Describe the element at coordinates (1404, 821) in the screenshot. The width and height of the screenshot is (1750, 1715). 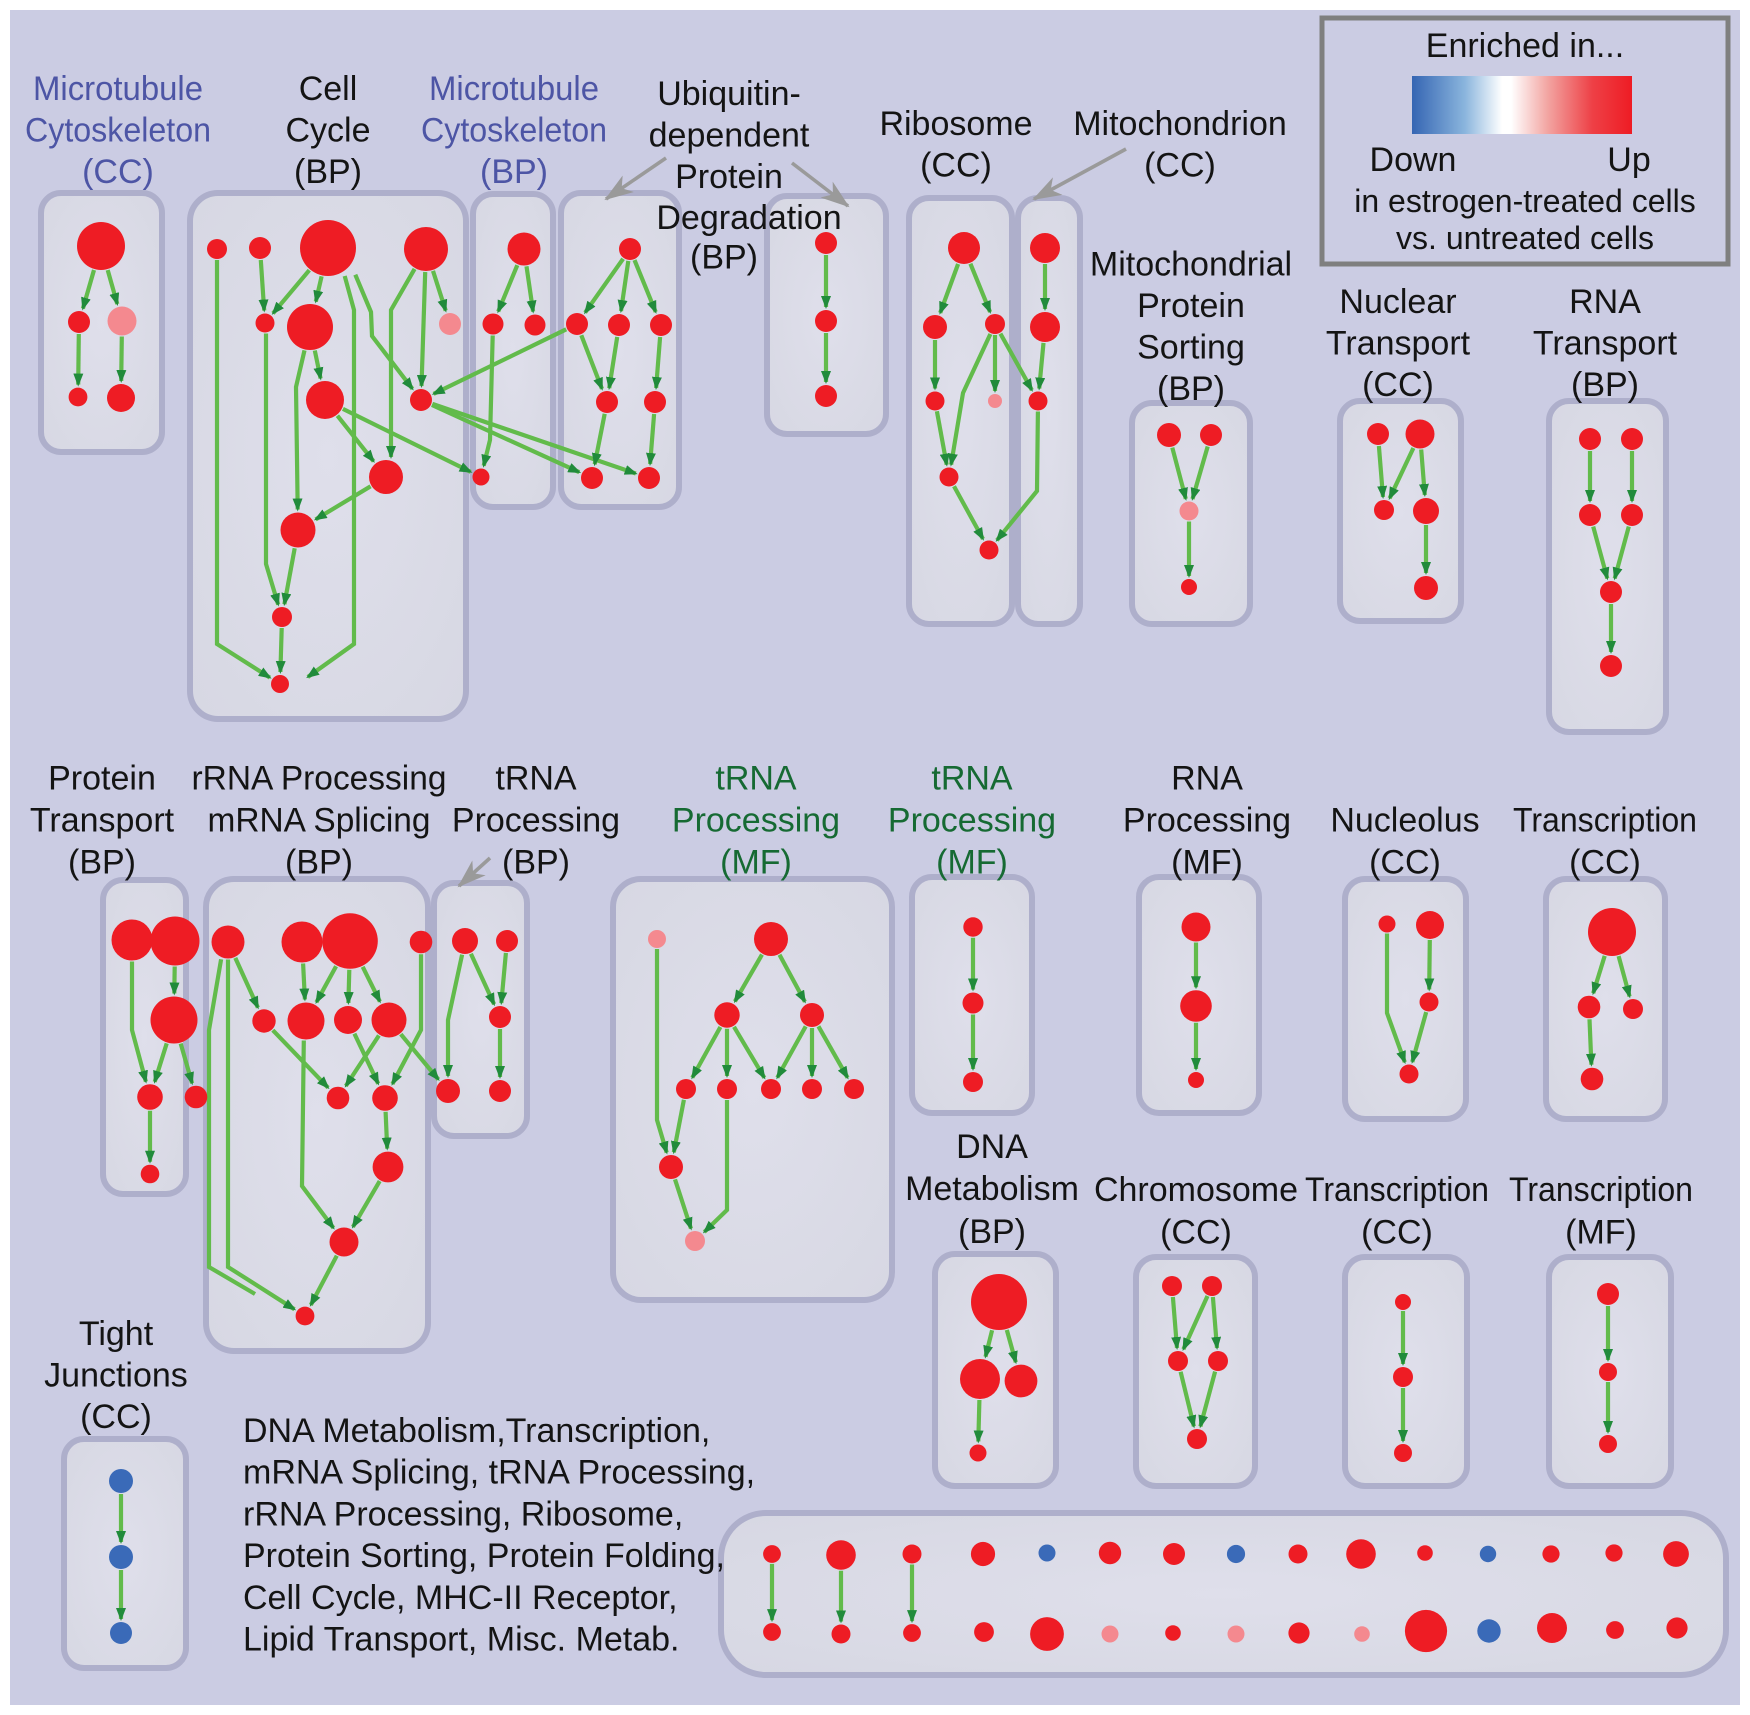
I see `svg-text: Nucleolus` at that location.